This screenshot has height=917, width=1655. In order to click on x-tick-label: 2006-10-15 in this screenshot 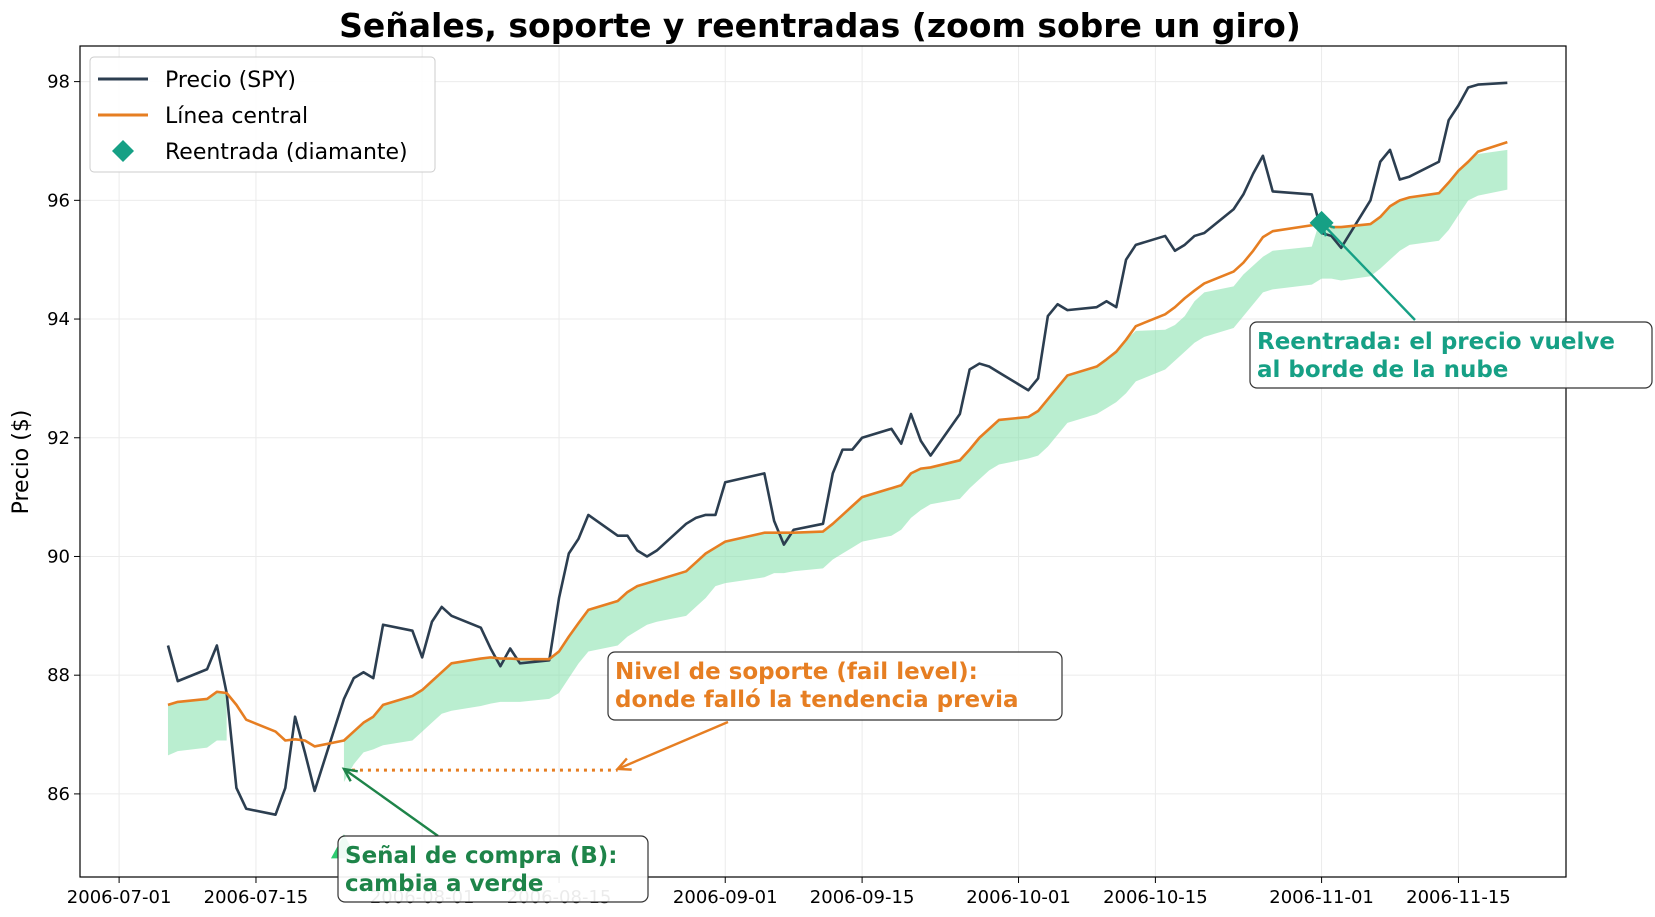, I will do `click(1155, 897)`.